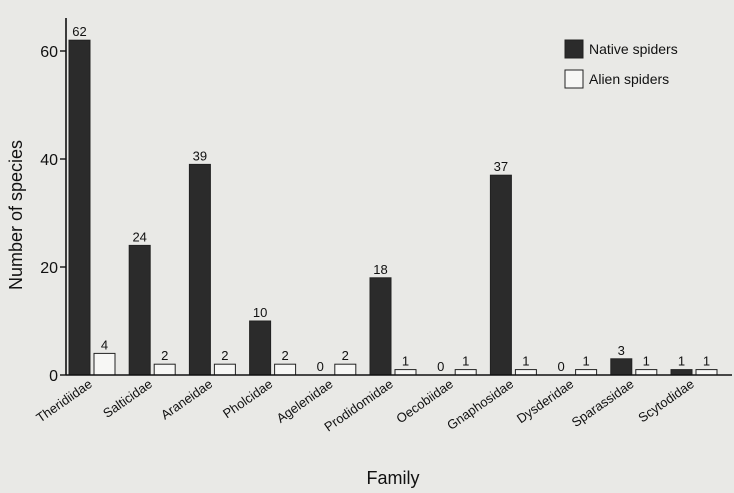 Image resolution: width=734 pixels, height=493 pixels. I want to click on y-axis-title: Number of species, so click(16, 215).